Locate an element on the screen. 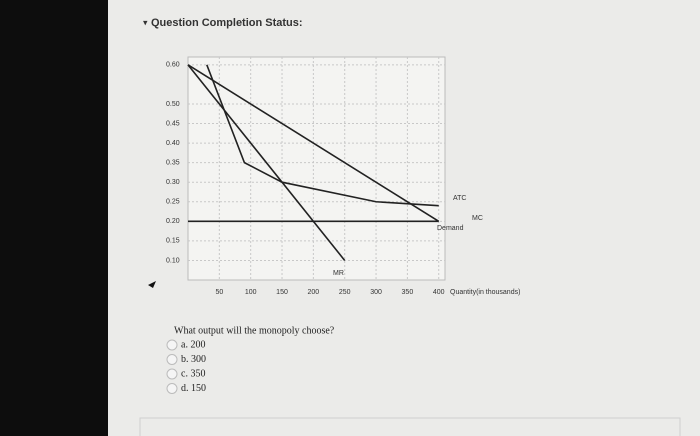  y-tick-label: 0.10 is located at coordinates (173, 260).